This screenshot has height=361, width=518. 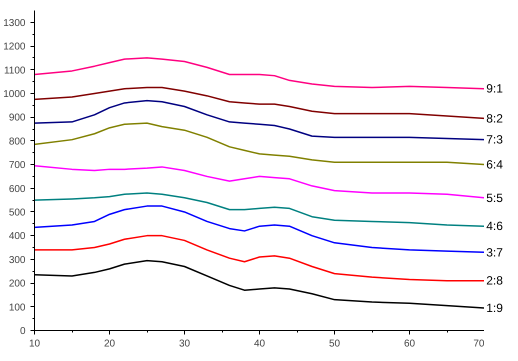 I want to click on series-label: 6:4, so click(x=495, y=165).